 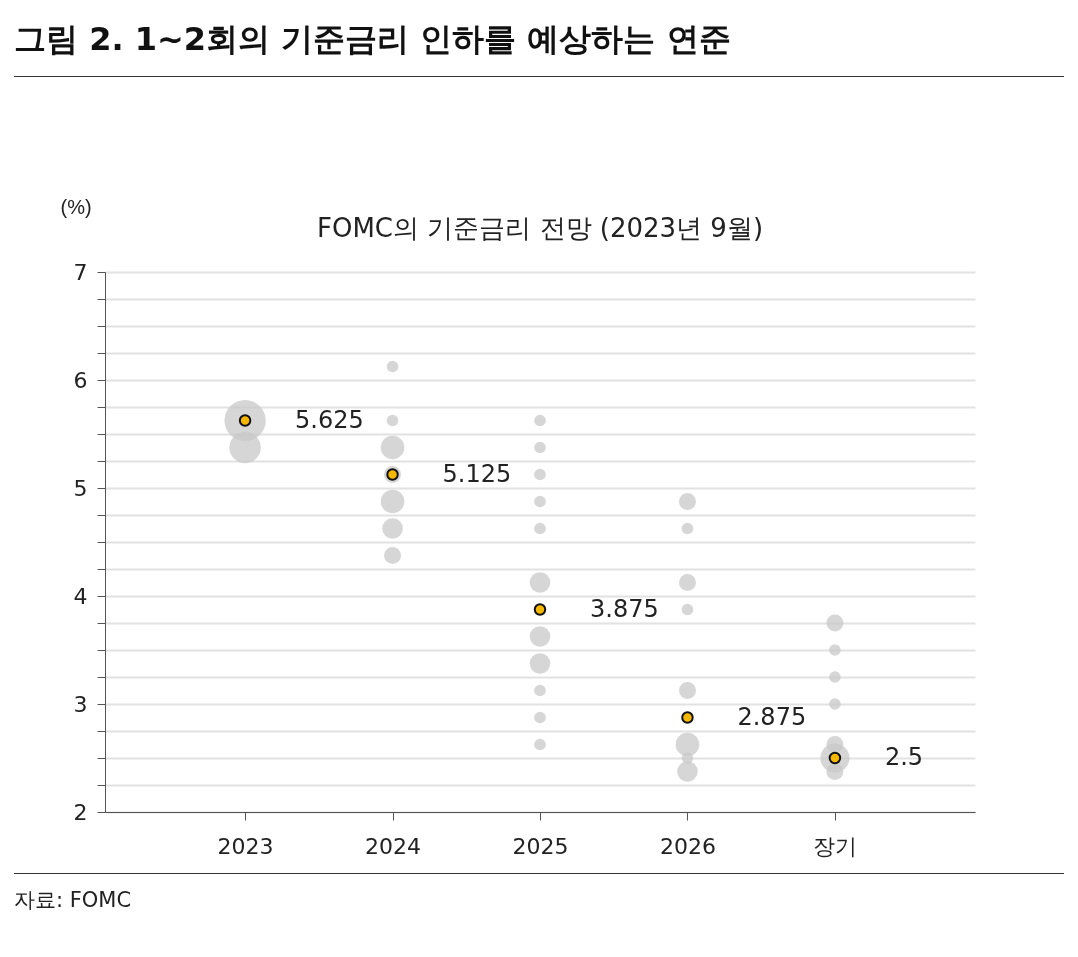 What do you see at coordinates (80, 704) in the screenshot?
I see `y-tick-label: 3` at bounding box center [80, 704].